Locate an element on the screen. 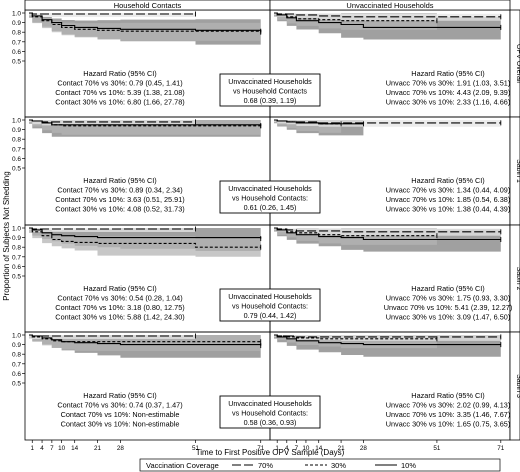  hazard-ratio-line: Contact 70% vs 10%: 3.18 (0.80, 12.75) is located at coordinates (119, 307).